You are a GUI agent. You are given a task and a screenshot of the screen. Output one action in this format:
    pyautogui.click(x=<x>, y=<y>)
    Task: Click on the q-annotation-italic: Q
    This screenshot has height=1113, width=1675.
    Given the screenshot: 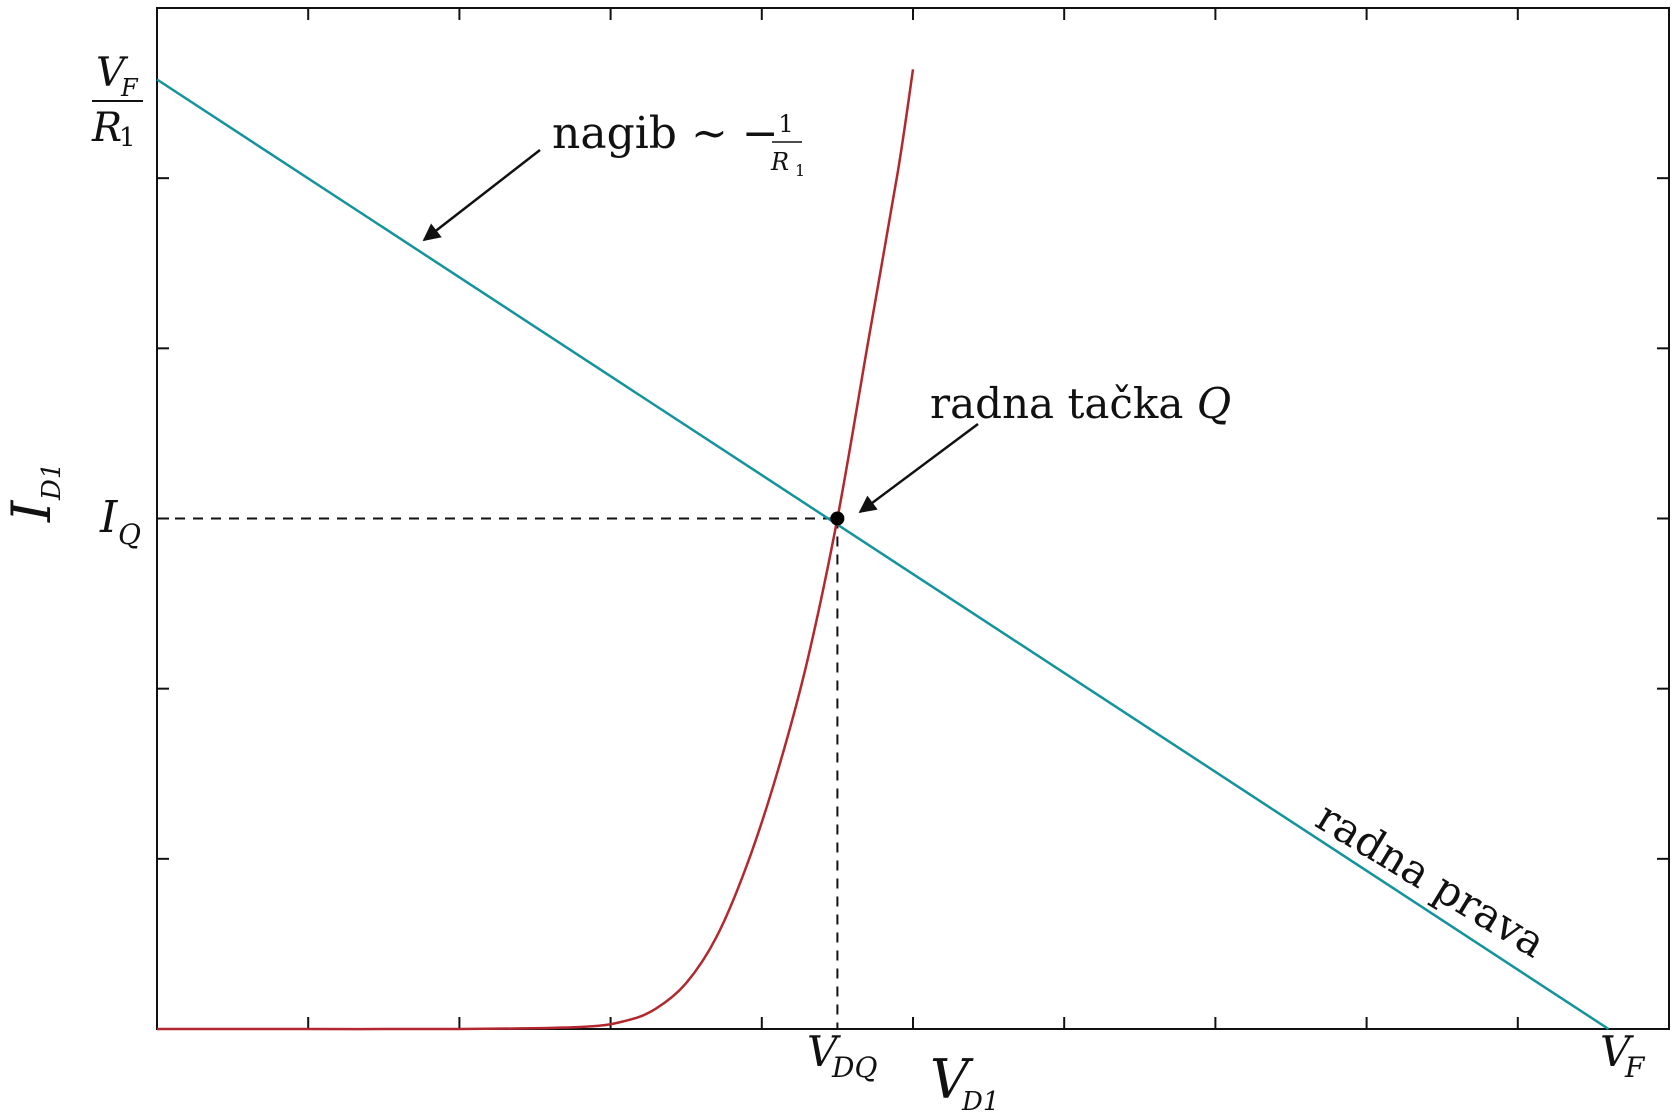 What is the action you would take?
    pyautogui.click(x=1214, y=403)
    